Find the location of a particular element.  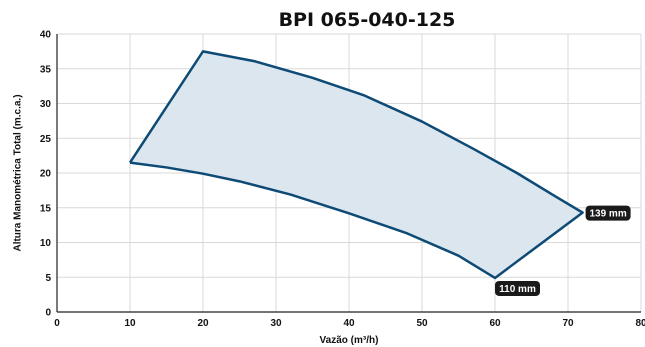

x-tick-label: 50 is located at coordinates (422, 323).